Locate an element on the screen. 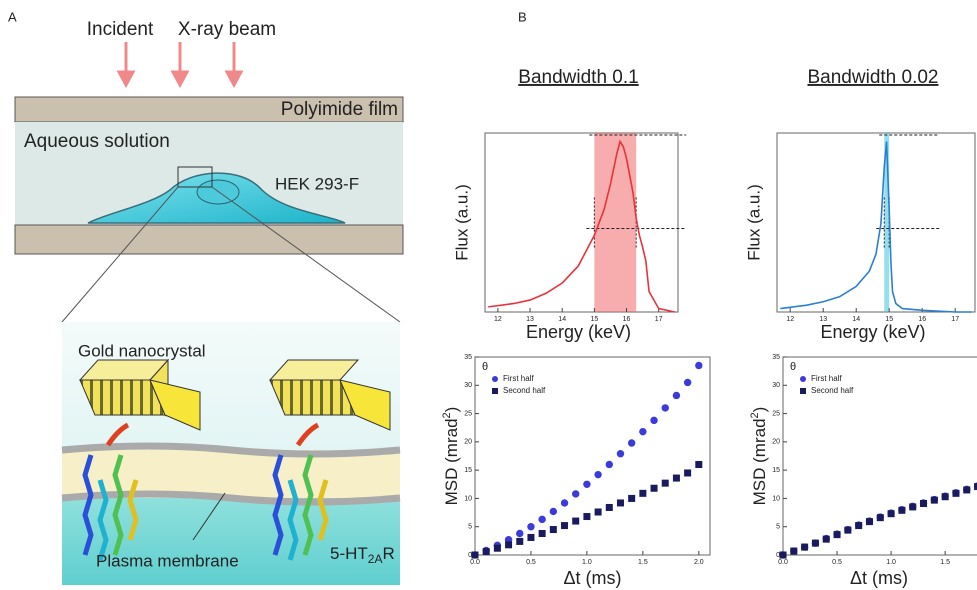 This screenshot has height=590, width=977. x-tick-label: 1.0 is located at coordinates (891, 562).